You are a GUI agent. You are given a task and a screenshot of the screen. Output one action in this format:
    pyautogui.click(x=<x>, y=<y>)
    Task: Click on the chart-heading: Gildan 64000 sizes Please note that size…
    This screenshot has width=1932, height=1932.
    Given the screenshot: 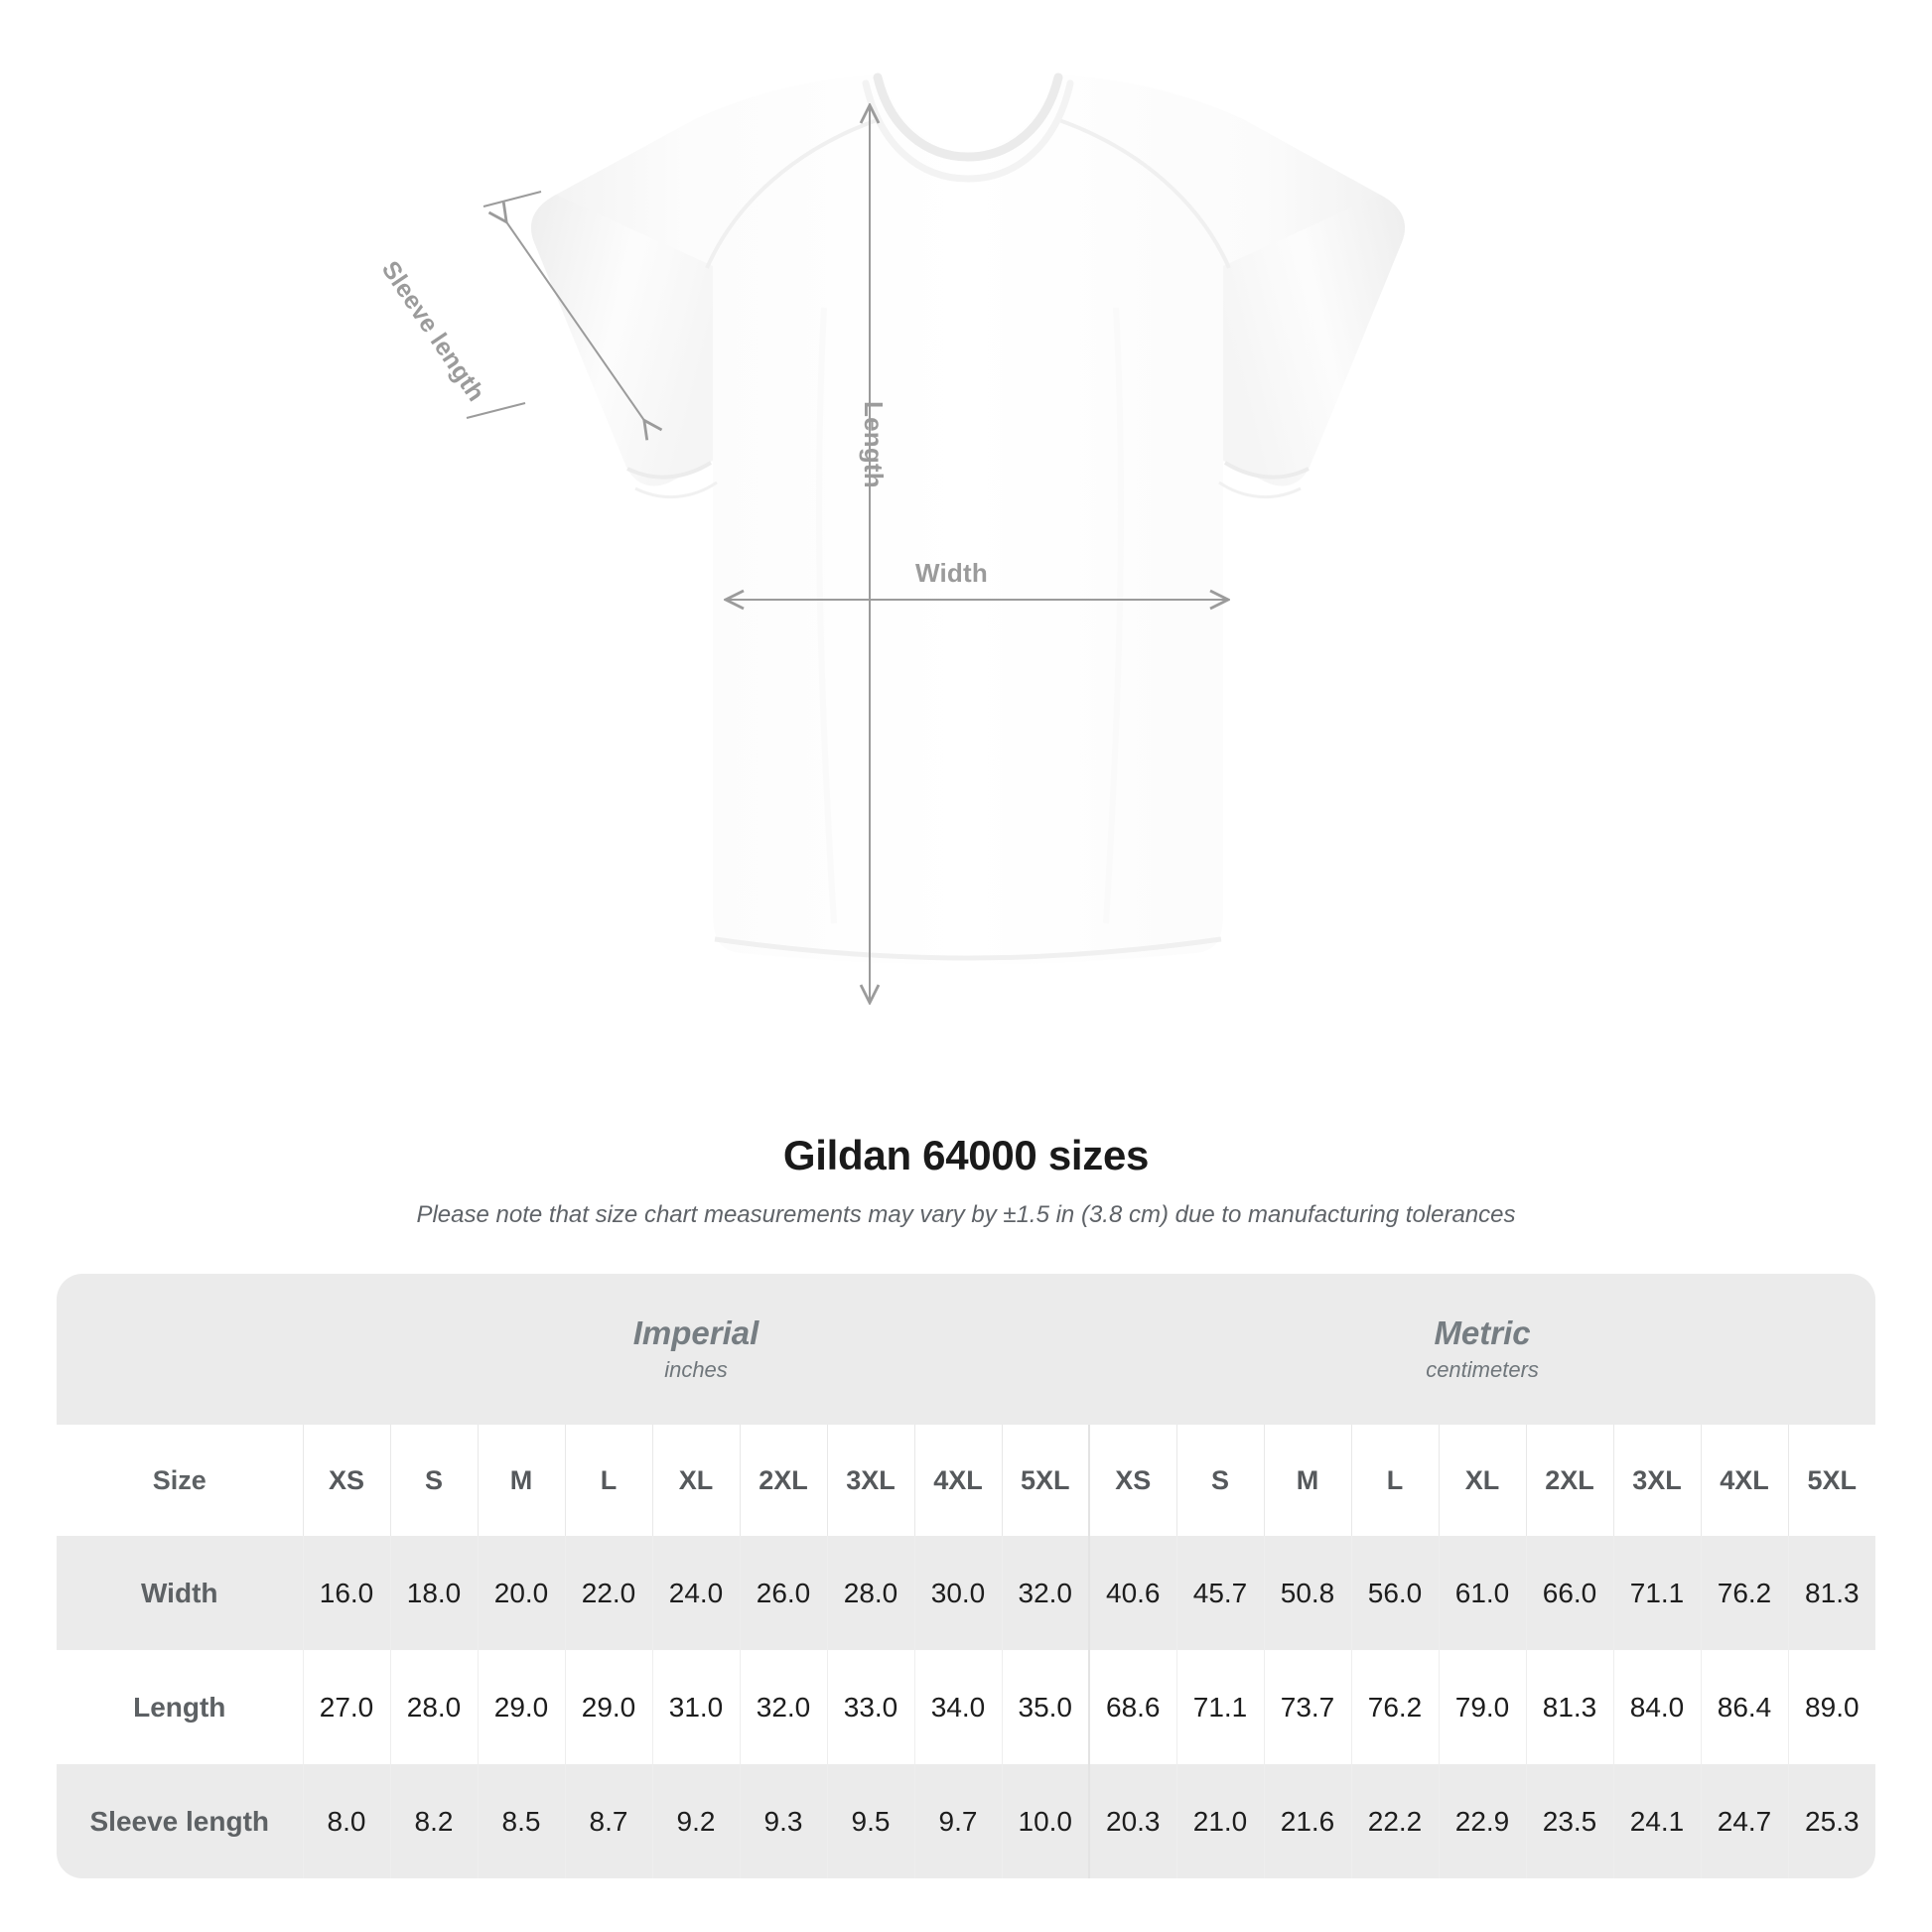 What is the action you would take?
    pyautogui.click(x=966, y=1180)
    